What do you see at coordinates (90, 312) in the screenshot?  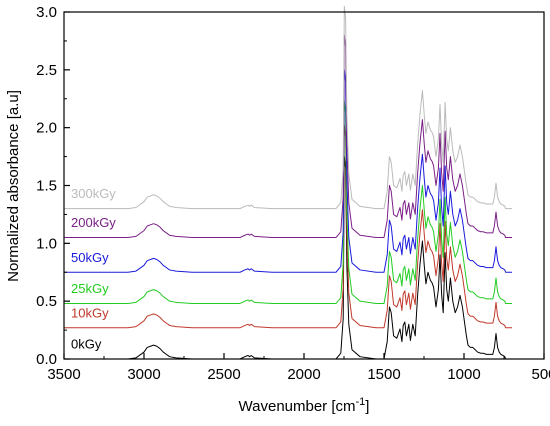 I see `series-label-10kGy: 10kGy` at bounding box center [90, 312].